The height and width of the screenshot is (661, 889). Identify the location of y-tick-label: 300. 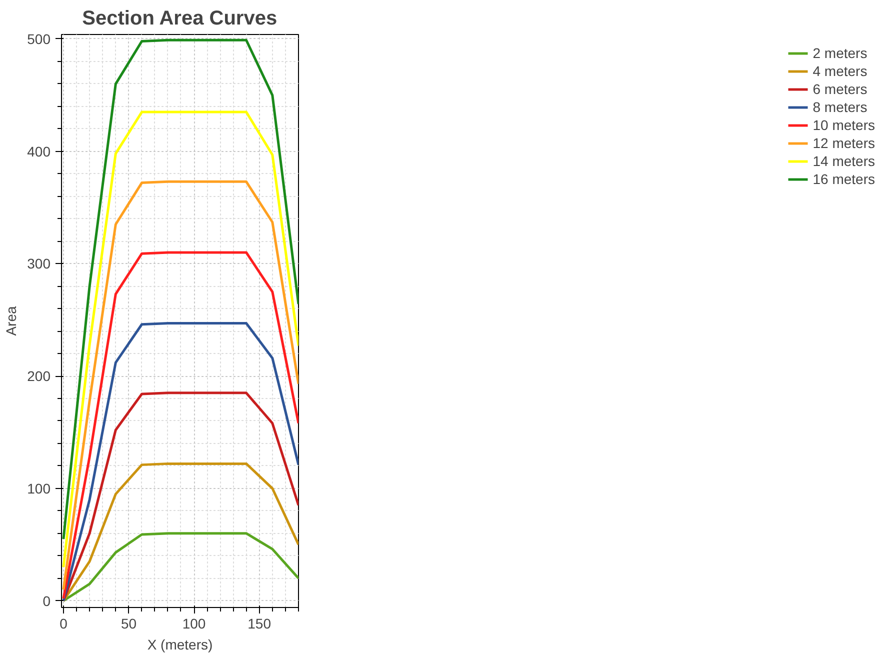
(39, 264).